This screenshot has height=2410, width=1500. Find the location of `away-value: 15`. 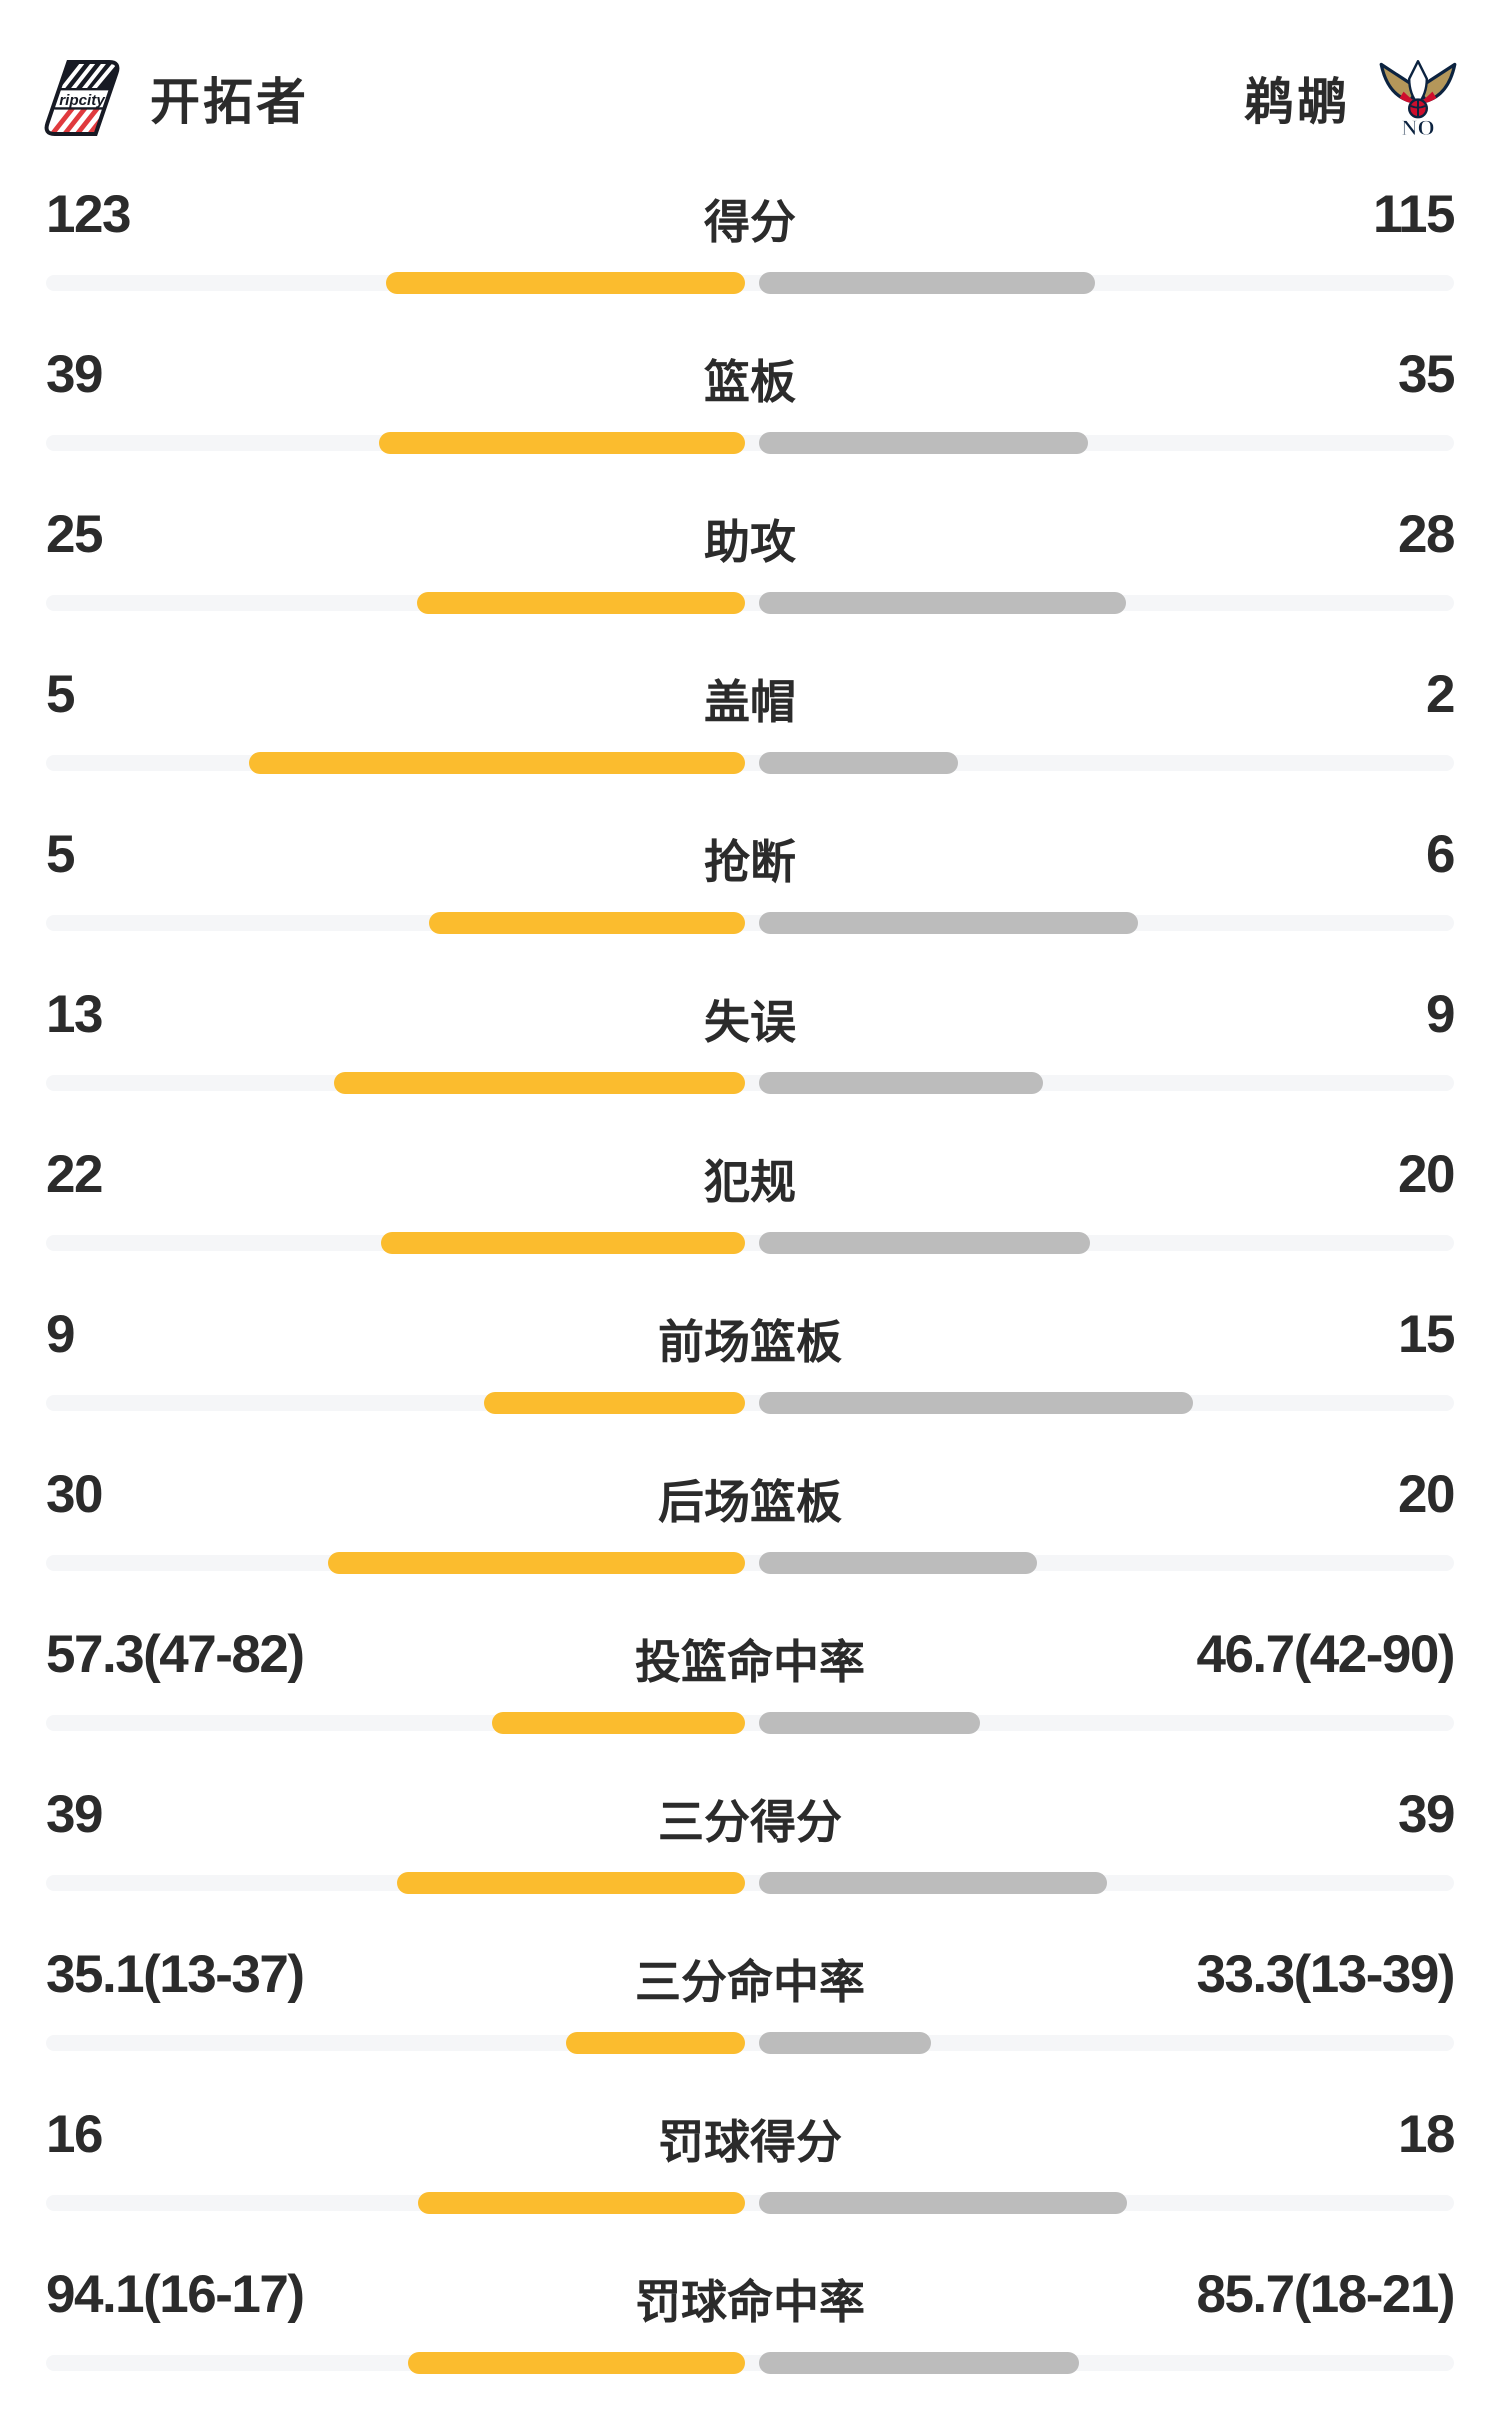

away-value: 15 is located at coordinates (1426, 1334).